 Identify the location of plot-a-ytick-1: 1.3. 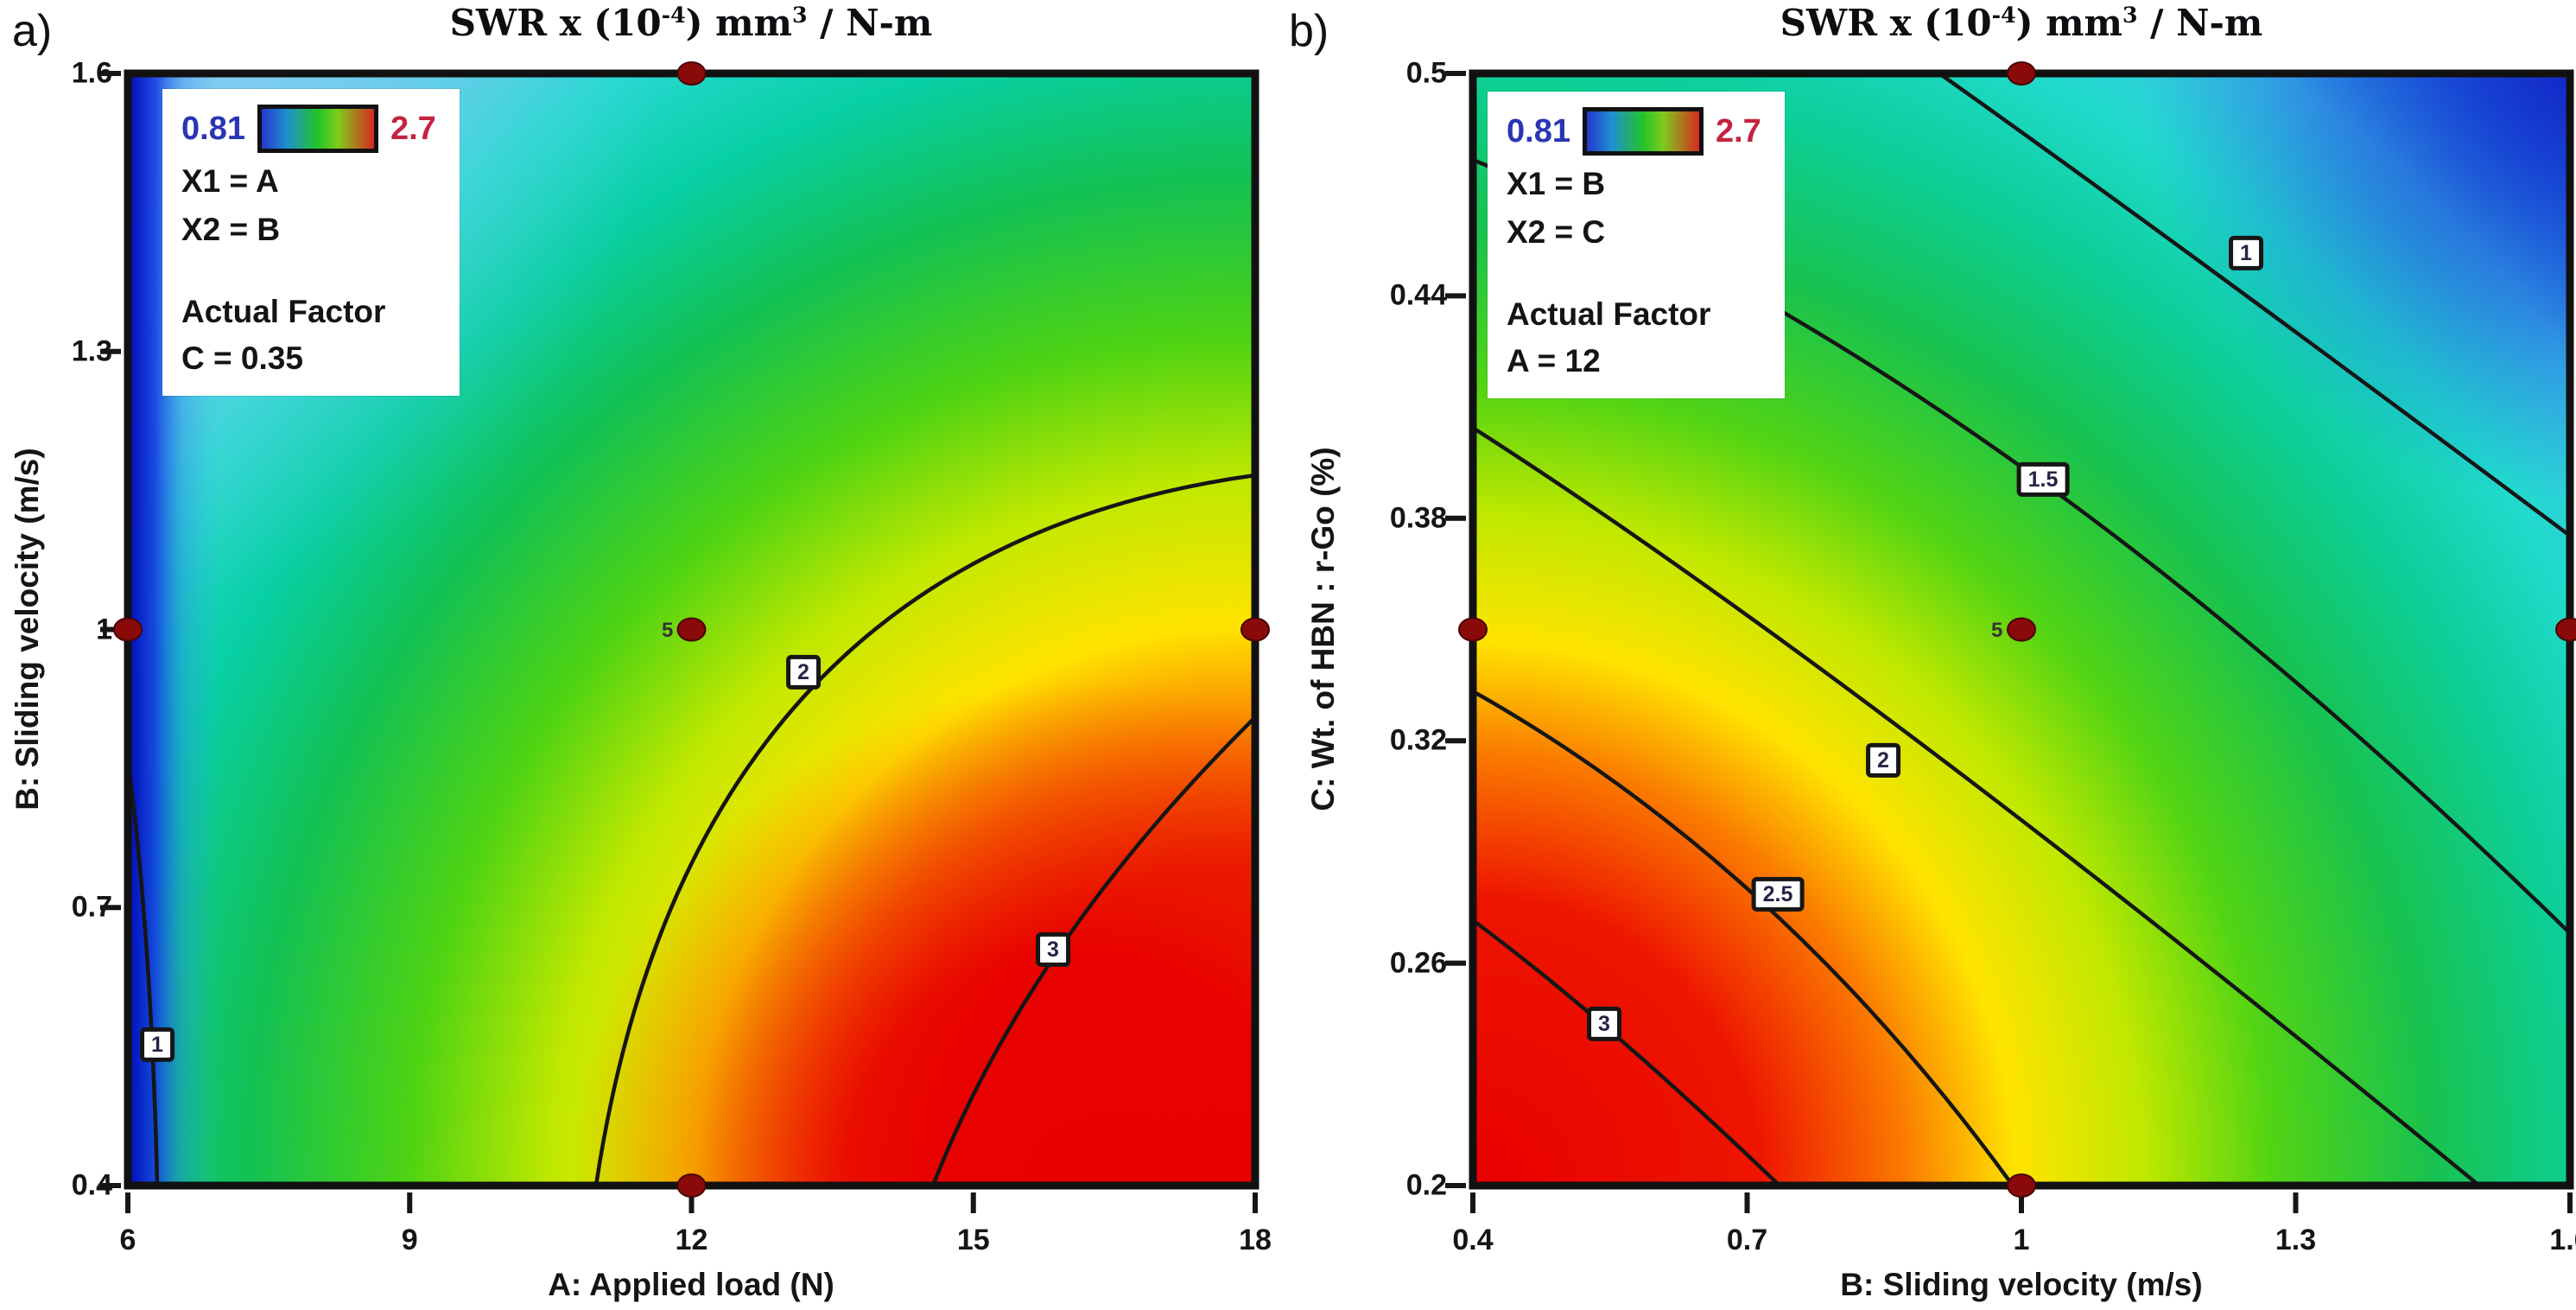
(91, 351).